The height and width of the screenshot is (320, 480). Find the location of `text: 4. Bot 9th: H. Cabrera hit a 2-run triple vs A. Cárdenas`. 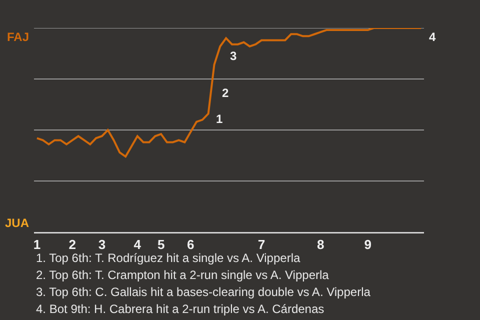

text: 4. Bot 9th: H. Cabrera hit a 2-run triple vs A. Cárdenas is located at coordinates (180, 309).